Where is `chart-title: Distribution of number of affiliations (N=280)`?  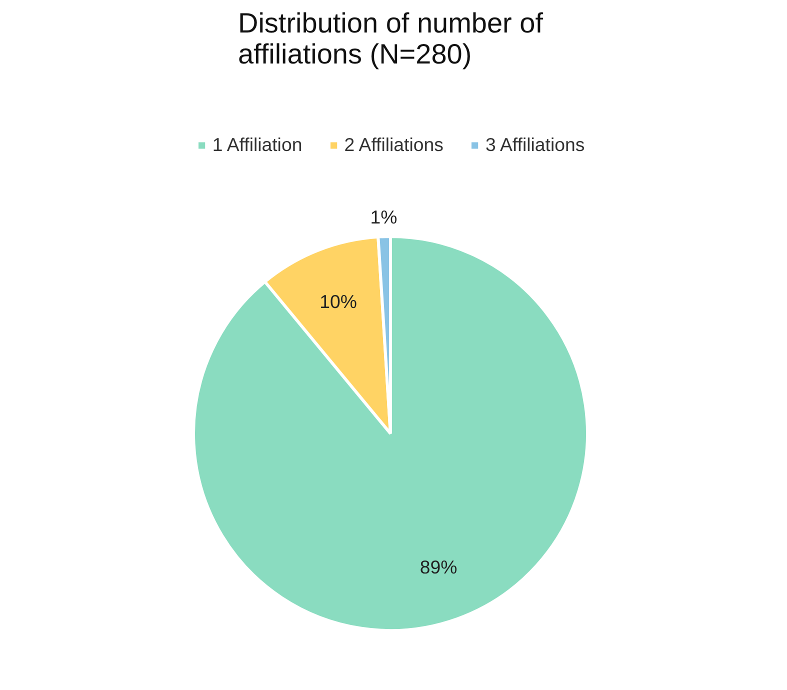 chart-title: Distribution of number of affiliations (N=280) is located at coordinates (391, 39).